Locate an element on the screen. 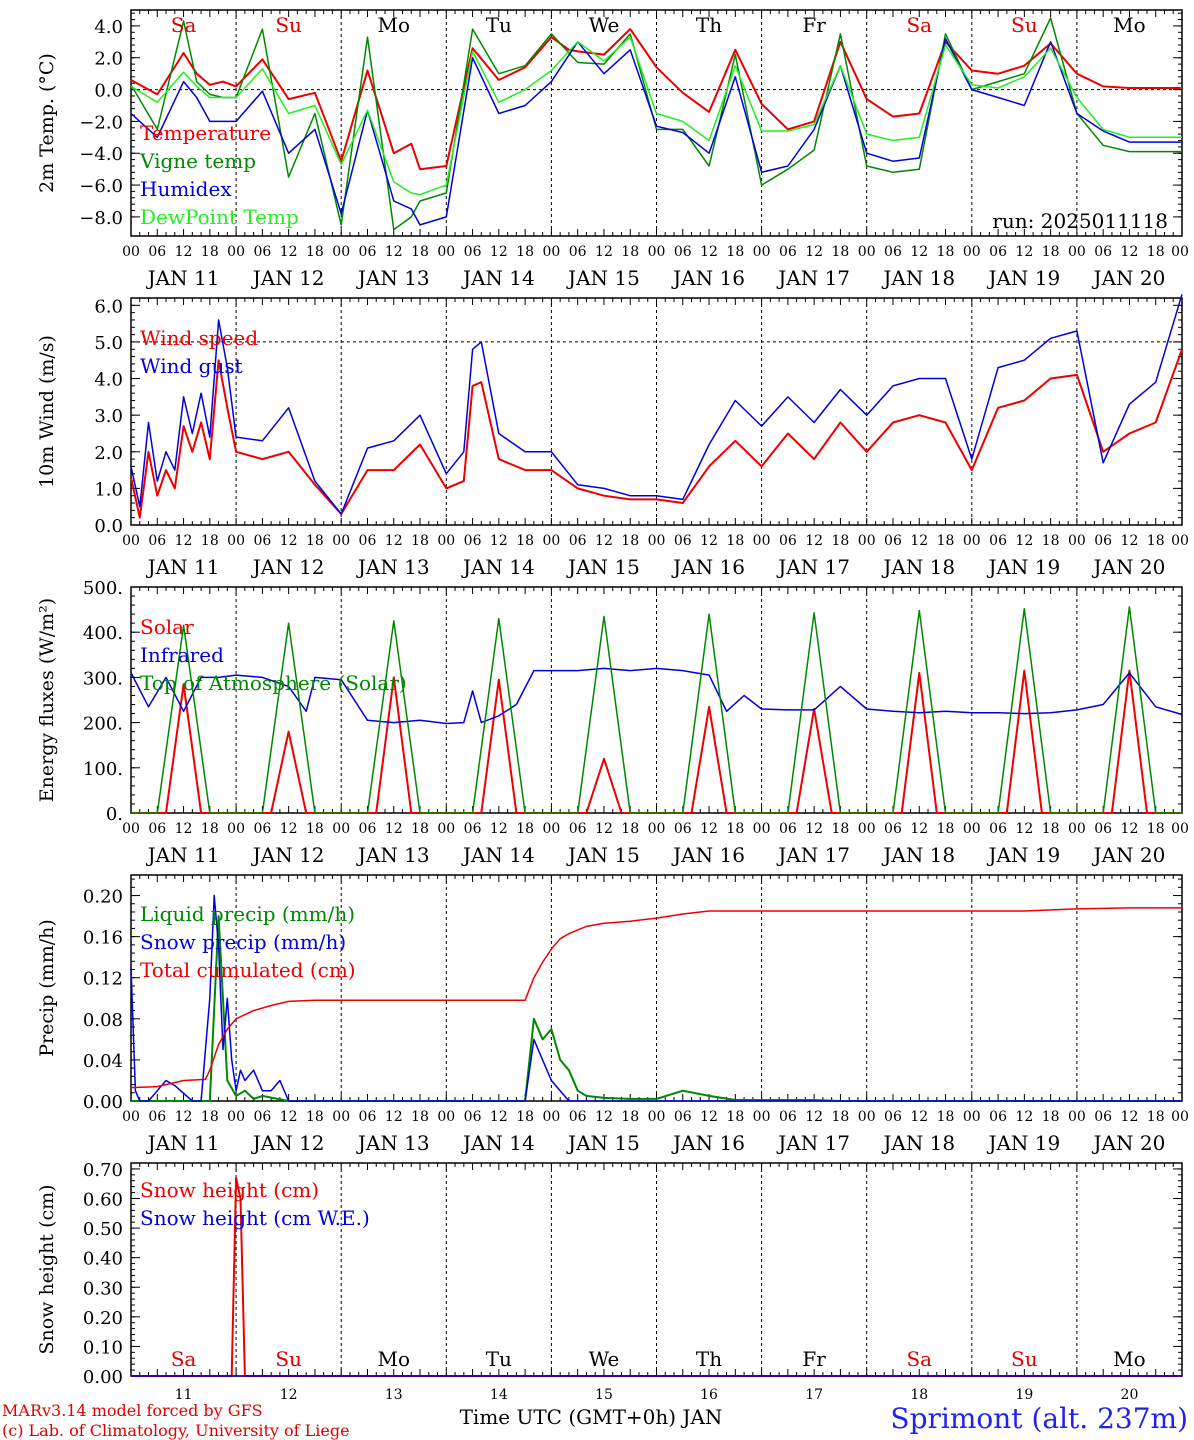 This screenshot has height=1440, width=1194. credit-line-1: MARv3.14 model forced by GFS is located at coordinates (132, 1410).